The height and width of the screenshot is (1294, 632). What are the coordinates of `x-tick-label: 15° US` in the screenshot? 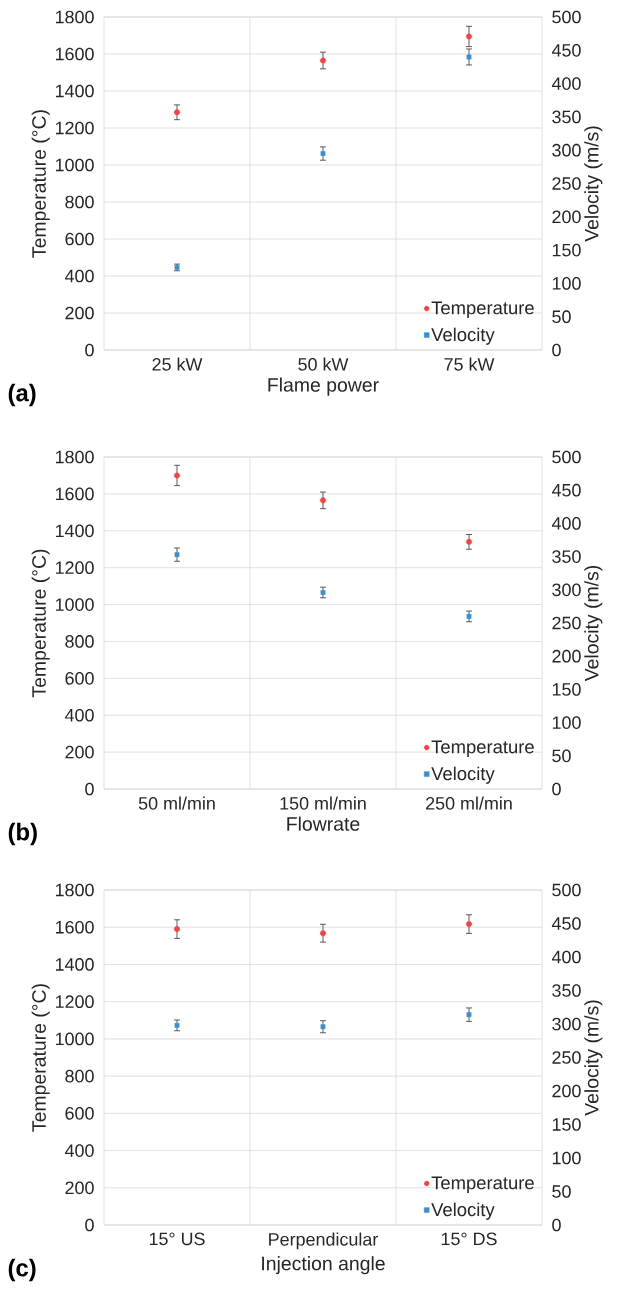 It's located at (177, 1239).